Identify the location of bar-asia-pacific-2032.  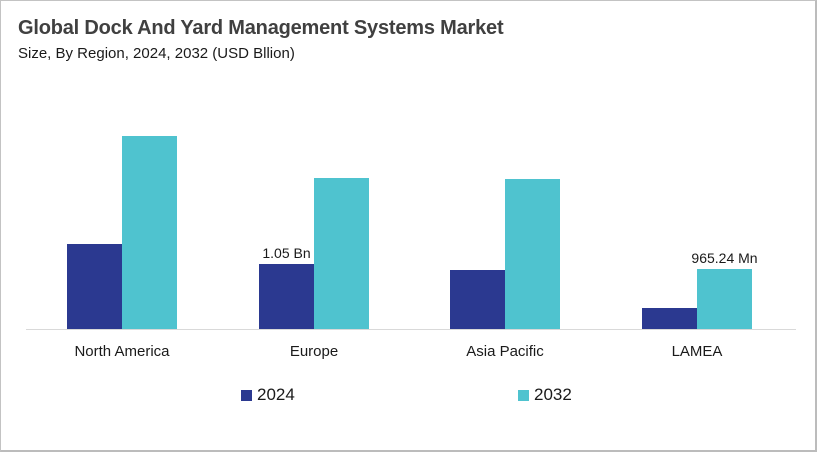
(532, 254).